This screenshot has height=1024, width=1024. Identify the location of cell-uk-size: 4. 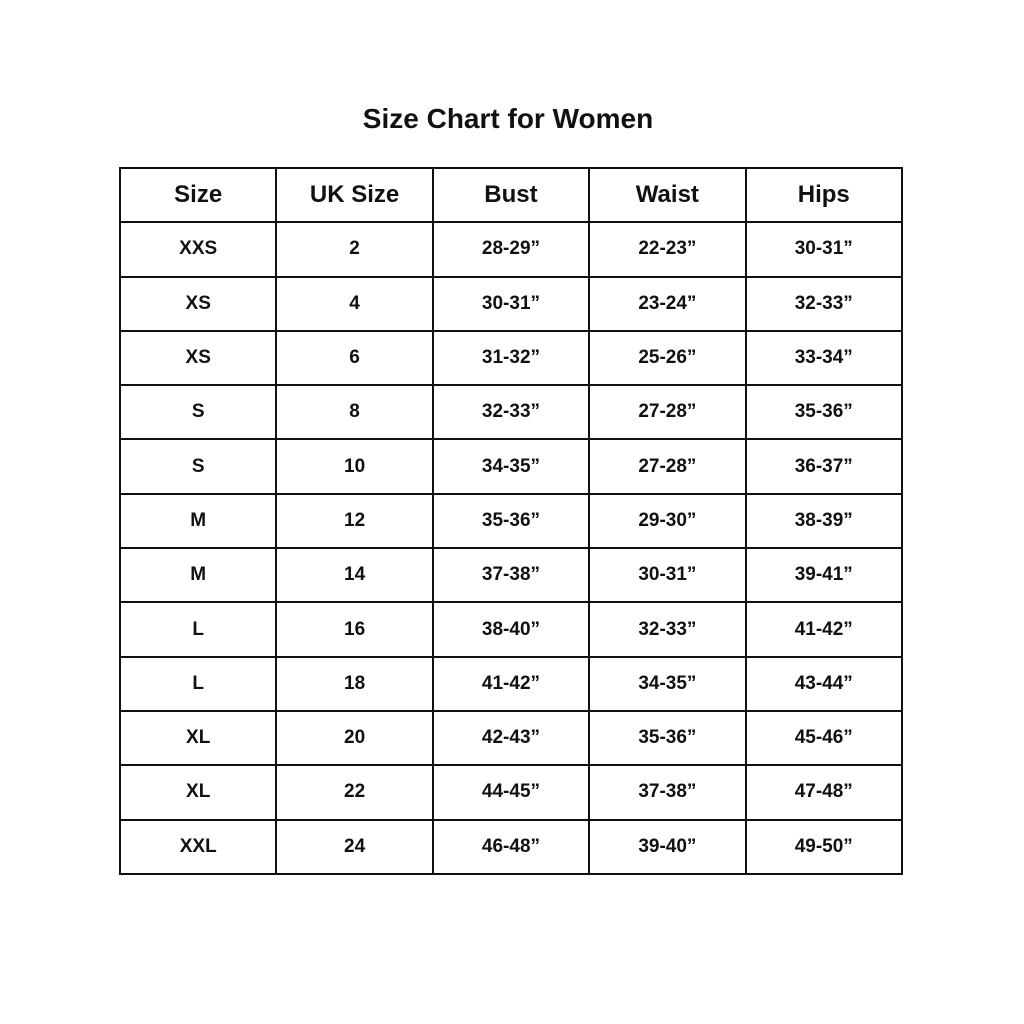
(354, 303).